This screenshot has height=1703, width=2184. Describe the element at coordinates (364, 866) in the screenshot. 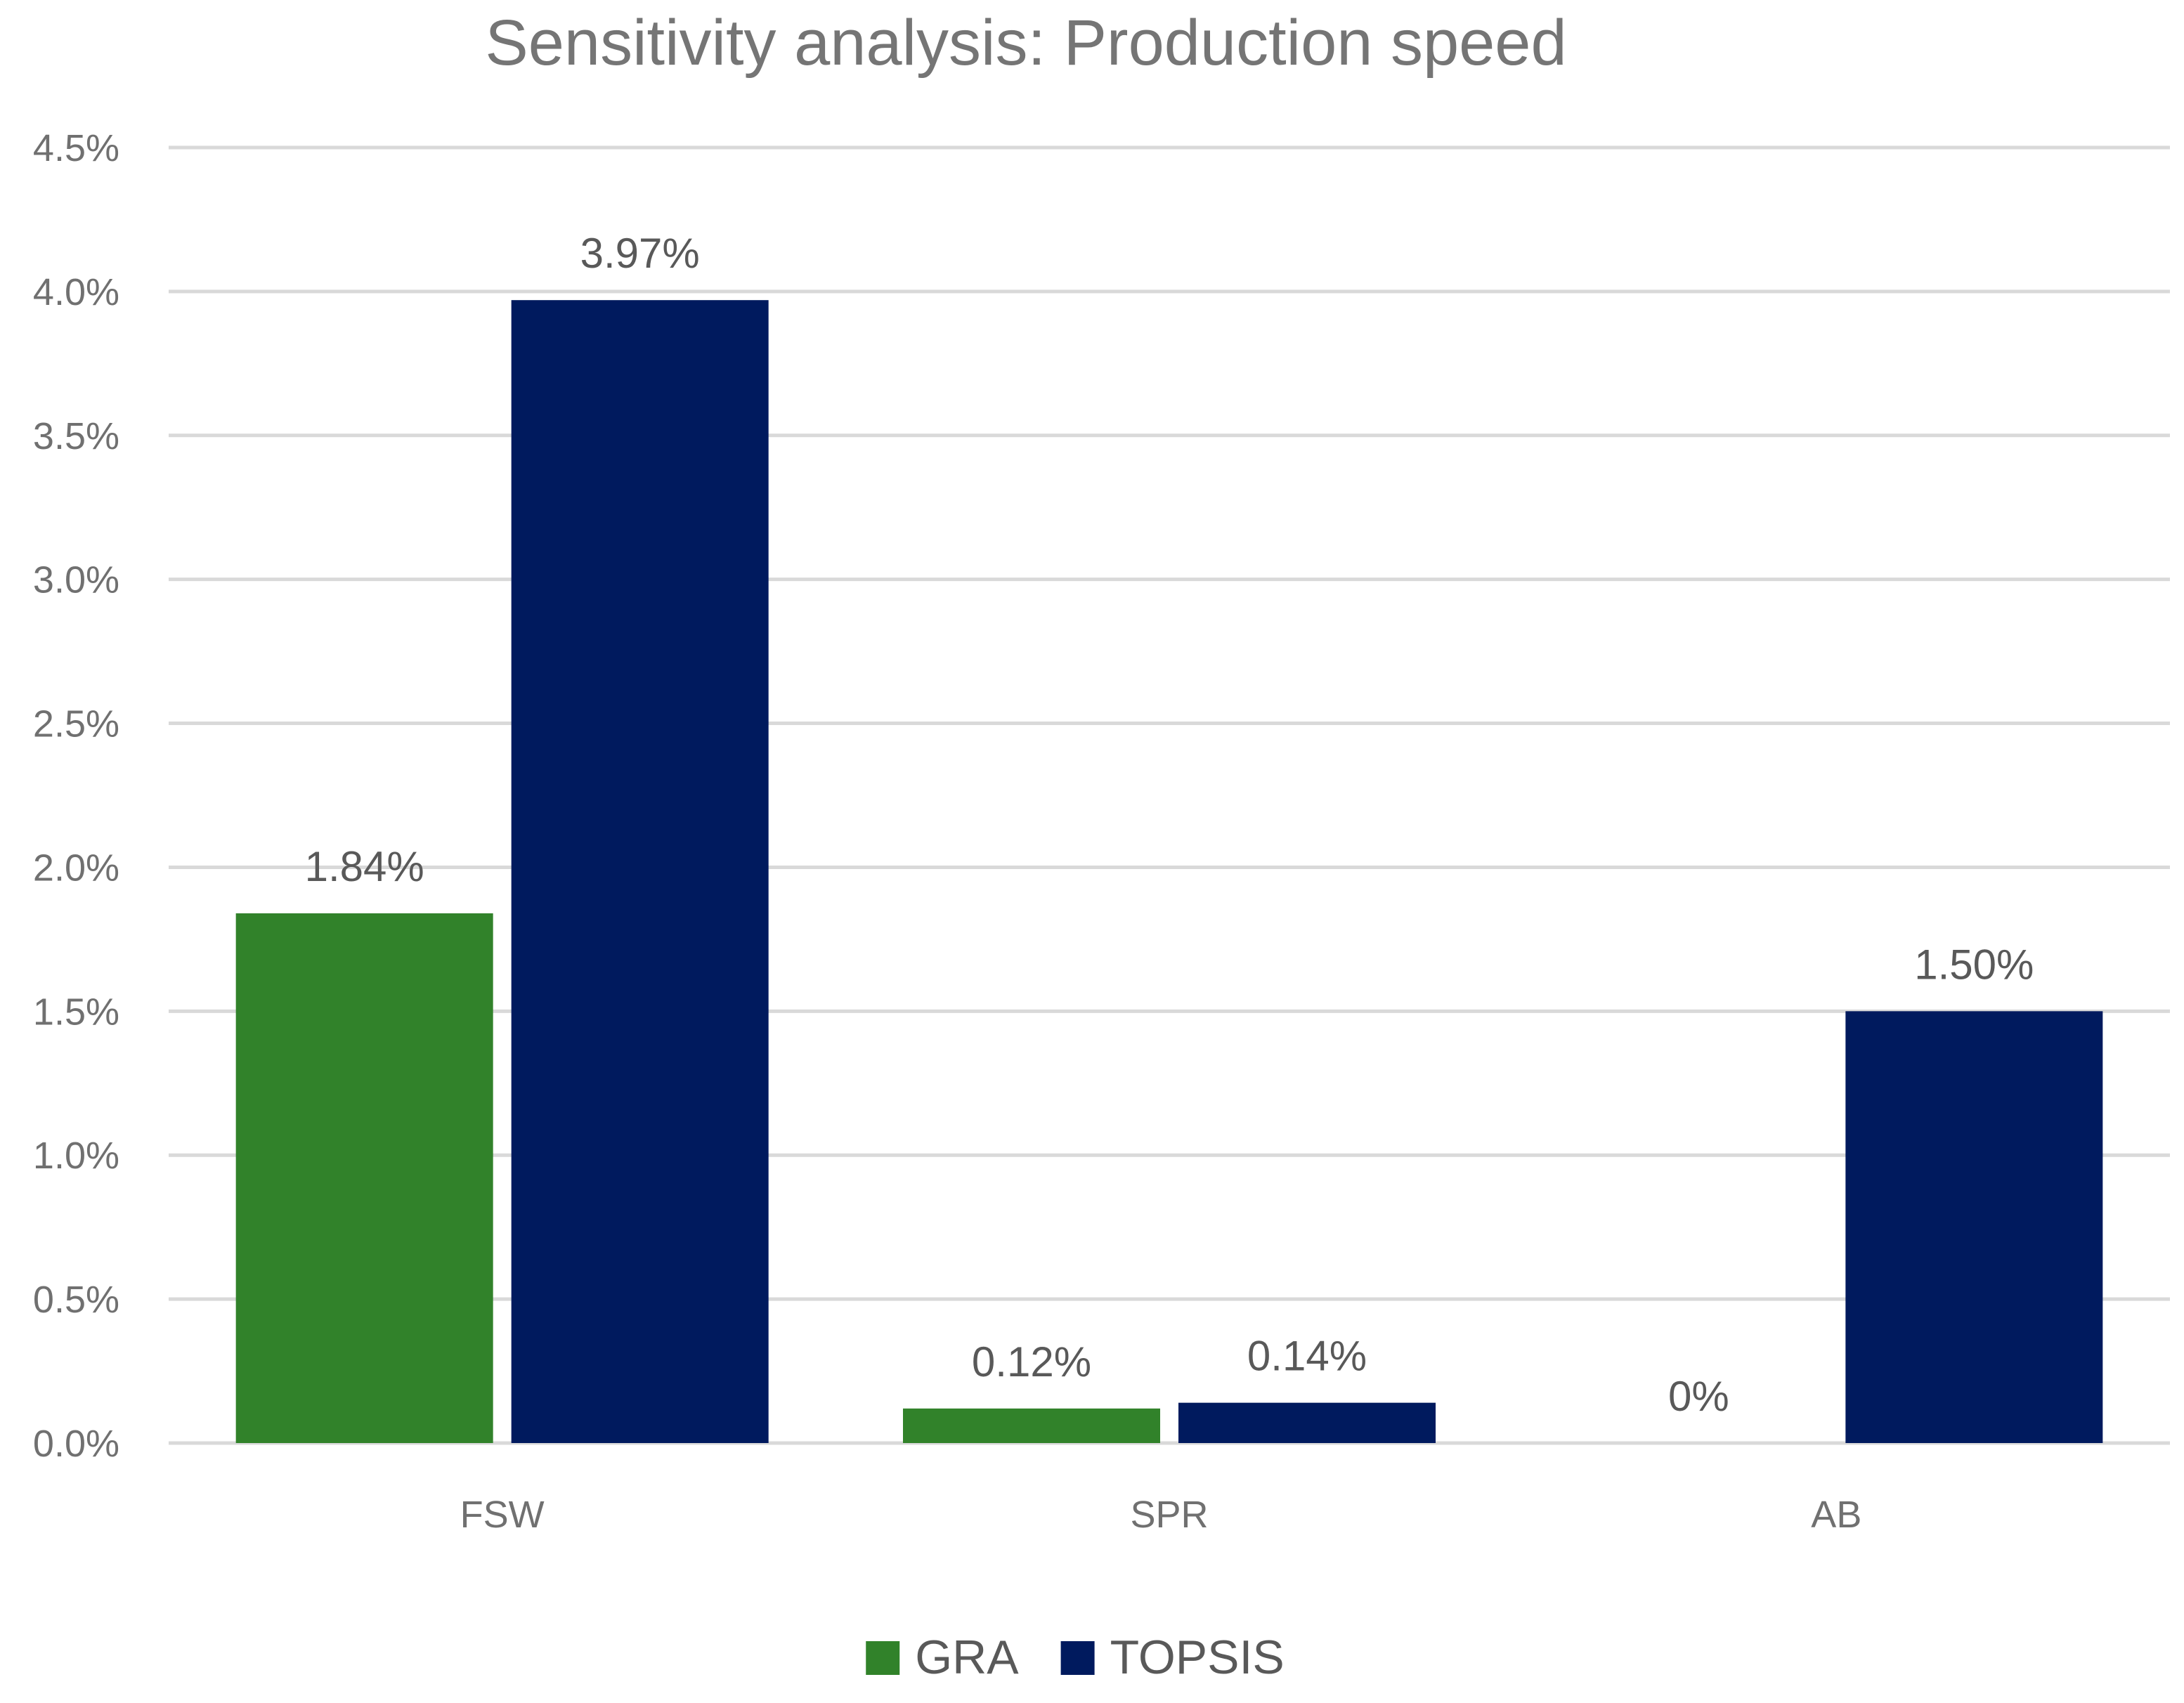

I see `data-label-gra-fsw: 1.84%` at that location.